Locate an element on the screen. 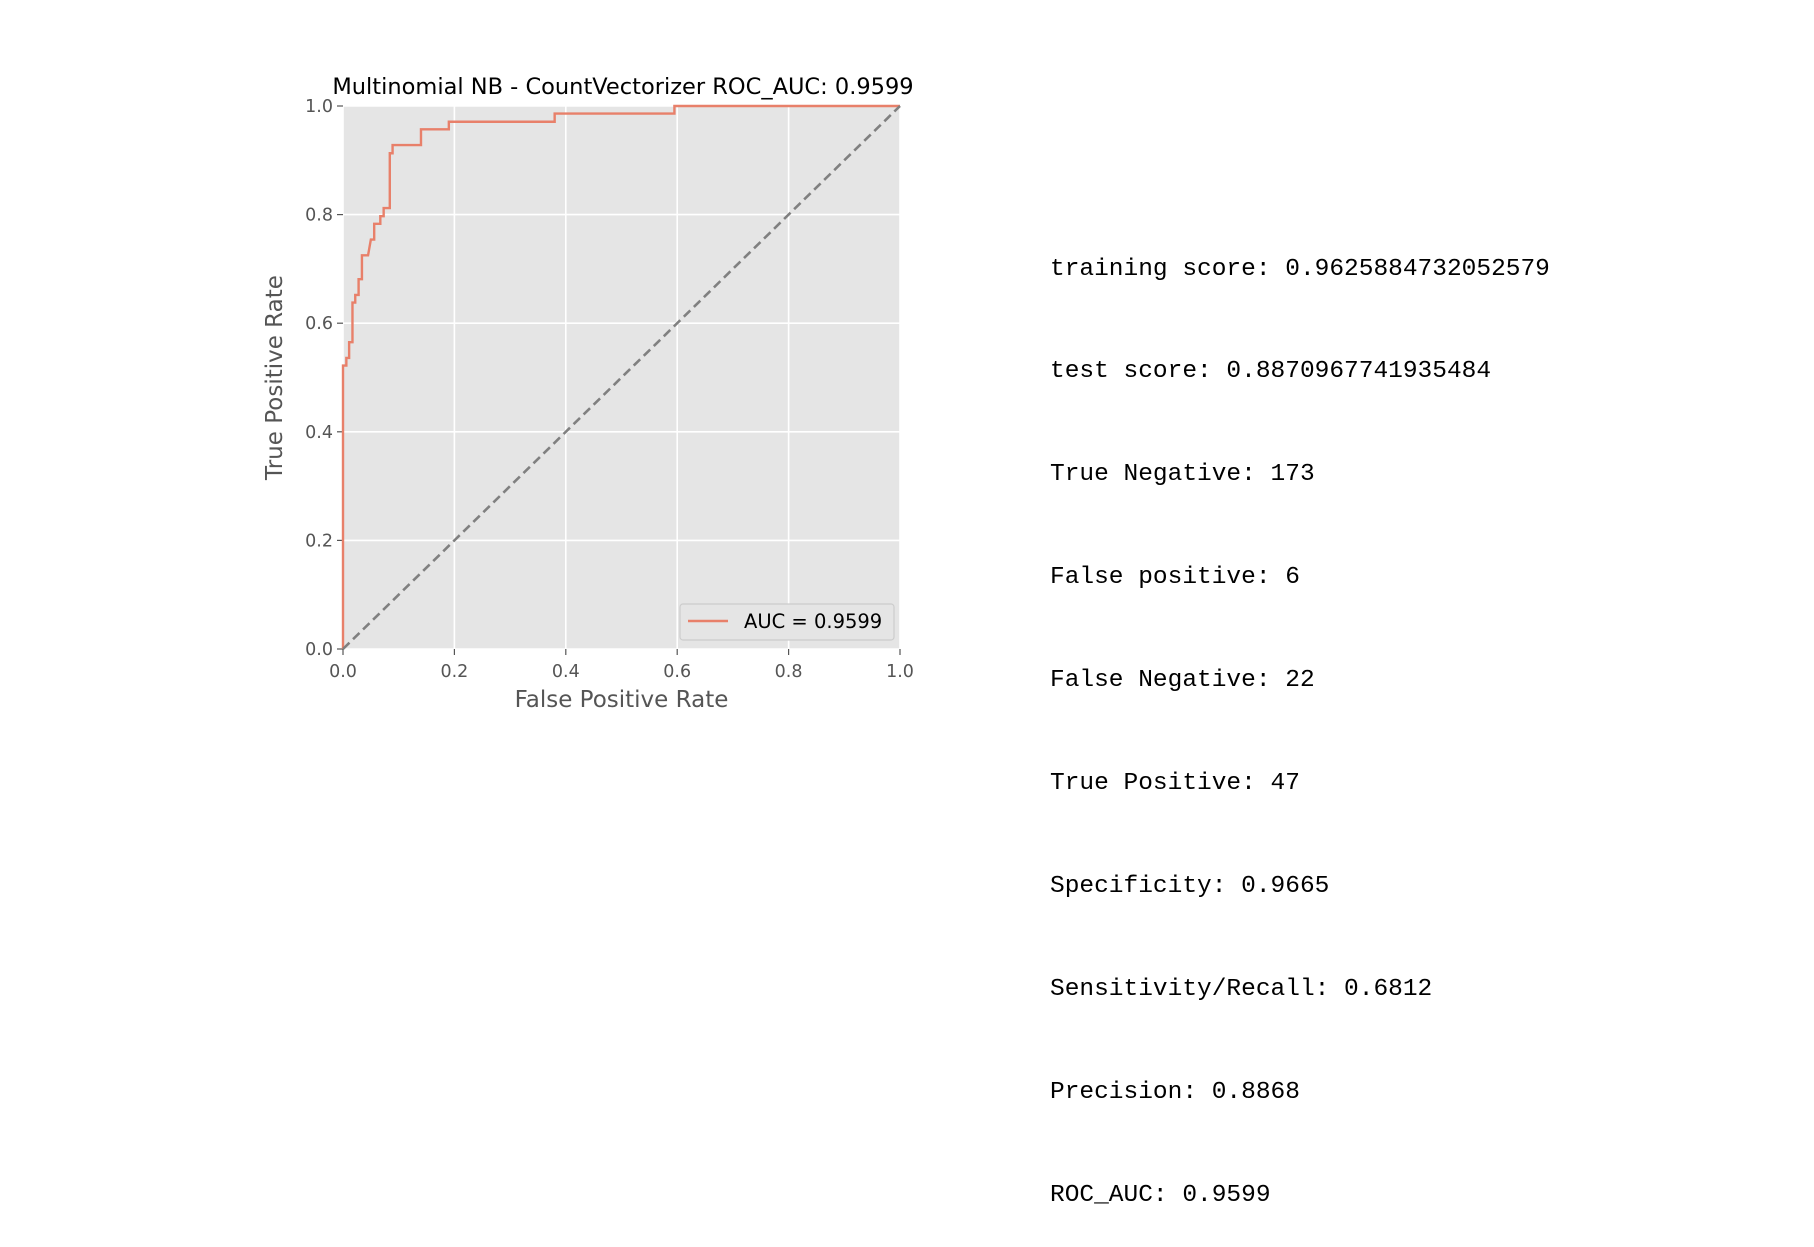 The image size is (1814, 1247). y-tick-label: 0.6 is located at coordinates (319, 324).